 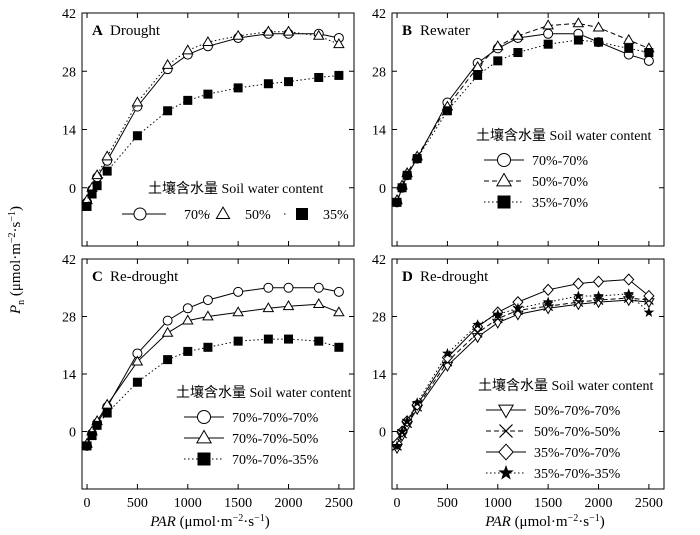 I want to click on x-tick-label: 0, so click(x=397, y=503).